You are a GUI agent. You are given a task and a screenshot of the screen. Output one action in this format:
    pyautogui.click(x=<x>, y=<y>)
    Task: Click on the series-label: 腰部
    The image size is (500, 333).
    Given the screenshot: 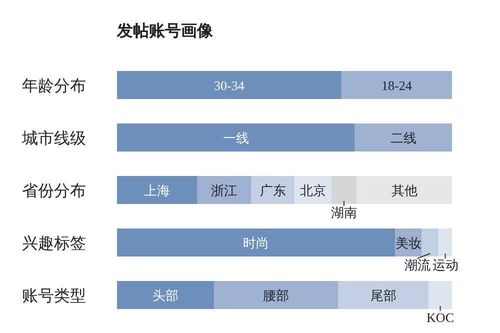 What is the action you would take?
    pyautogui.click(x=276, y=295)
    